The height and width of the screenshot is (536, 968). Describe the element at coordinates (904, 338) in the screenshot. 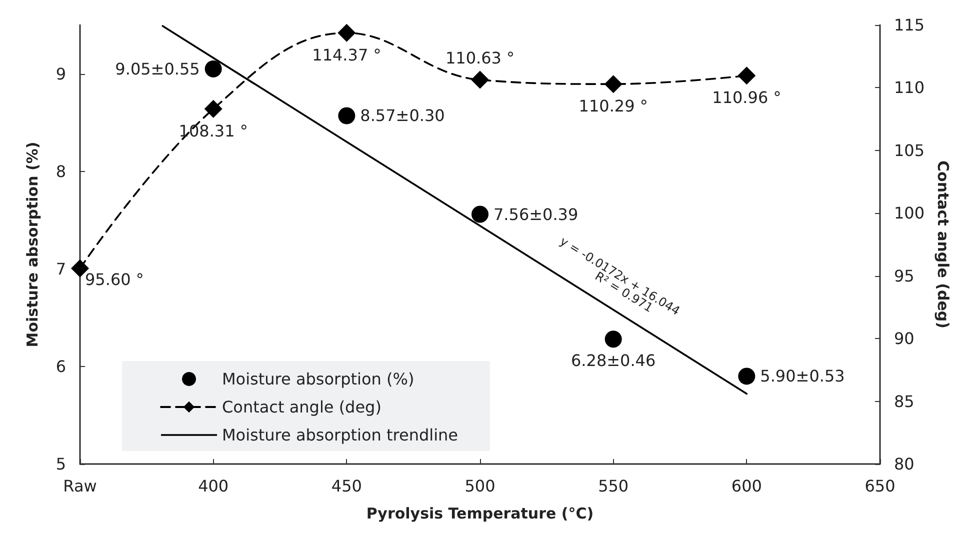

I see `y2-tick-label: 90` at that location.